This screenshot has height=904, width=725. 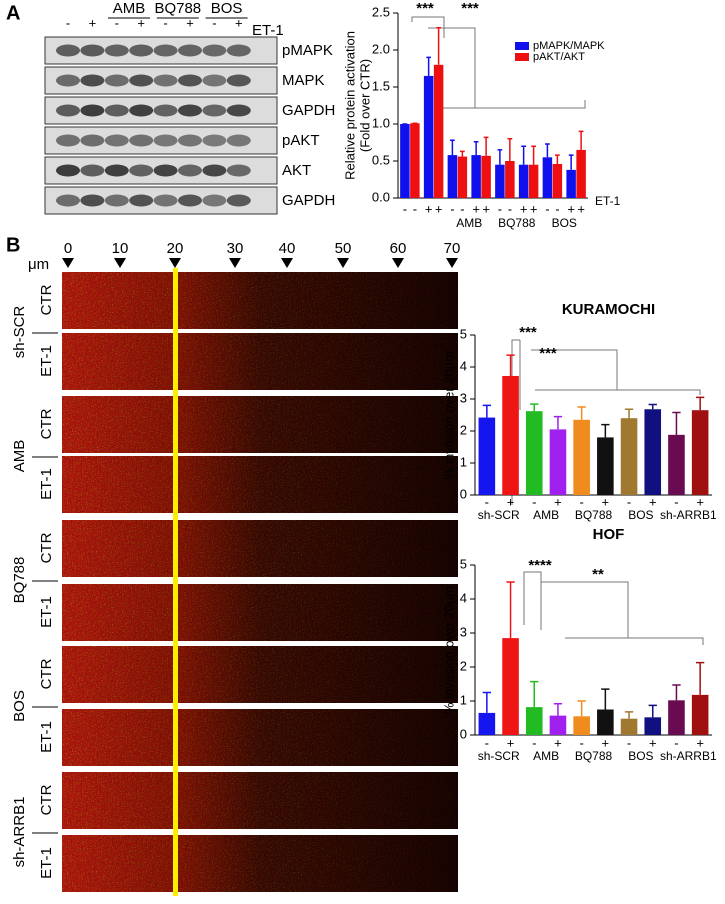 I want to click on legend-swatch, so click(x=522, y=57).